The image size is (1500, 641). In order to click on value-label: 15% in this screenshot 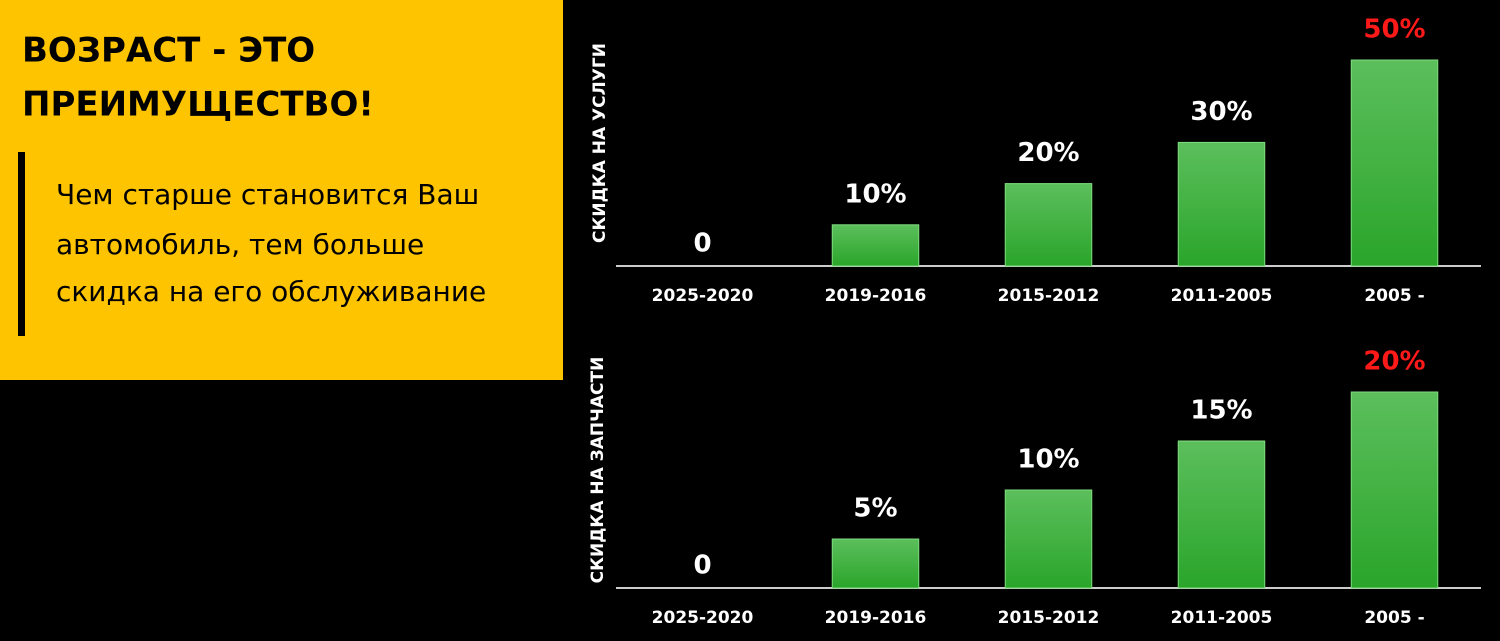, I will do `click(1221, 411)`.